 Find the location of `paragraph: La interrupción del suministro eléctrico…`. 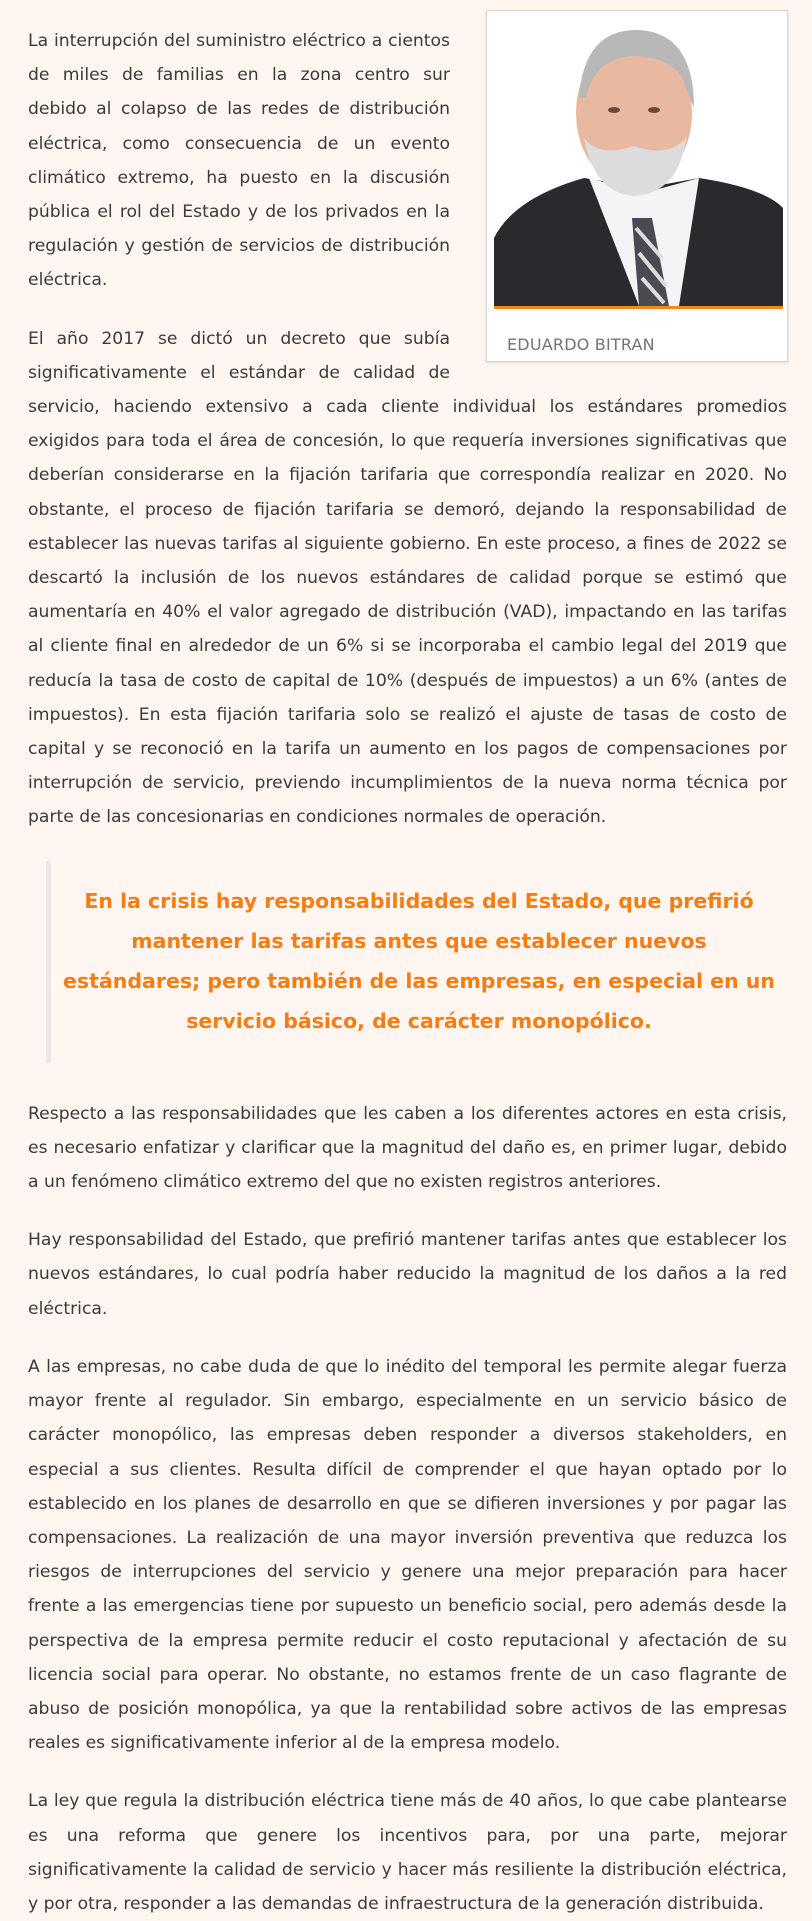

paragraph: La interrupción del suministro eléctrico… is located at coordinates (239, 161).